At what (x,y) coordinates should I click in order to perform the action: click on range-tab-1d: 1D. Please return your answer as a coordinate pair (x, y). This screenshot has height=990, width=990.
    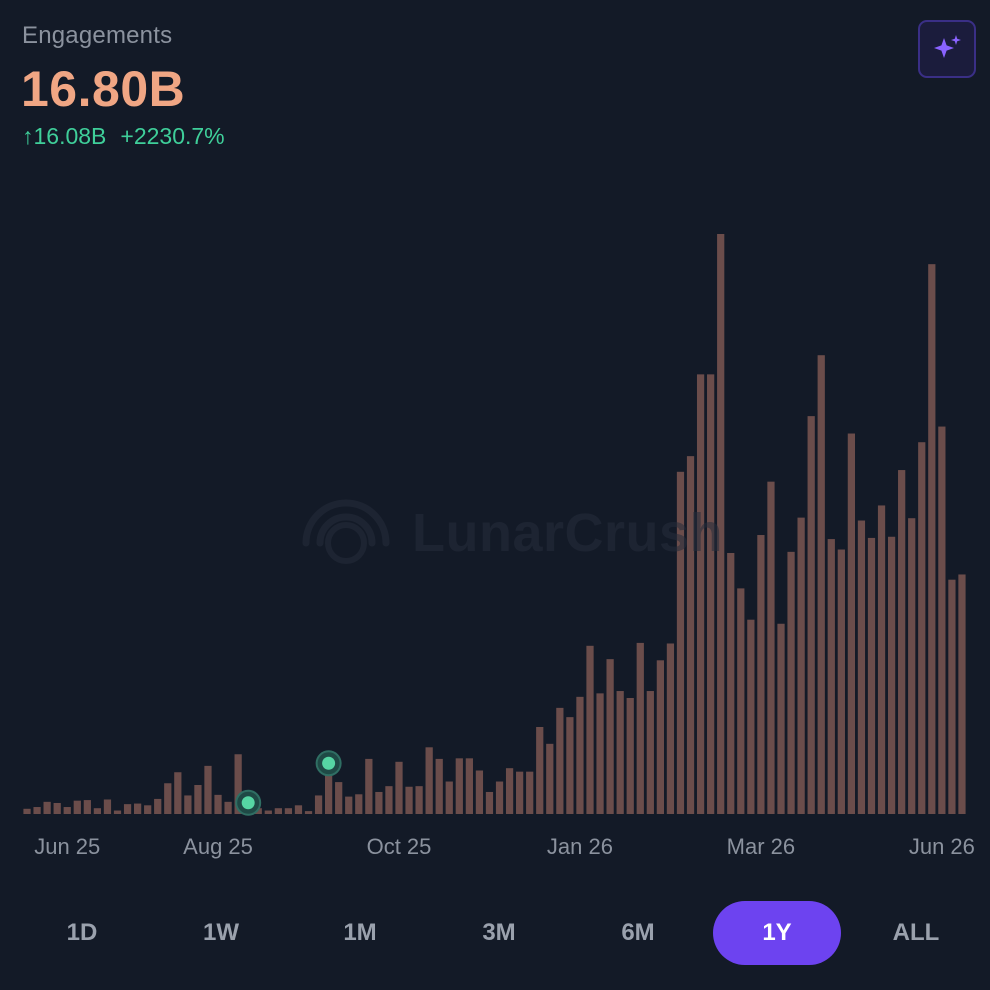
    Looking at the image, I should click on (82, 932).